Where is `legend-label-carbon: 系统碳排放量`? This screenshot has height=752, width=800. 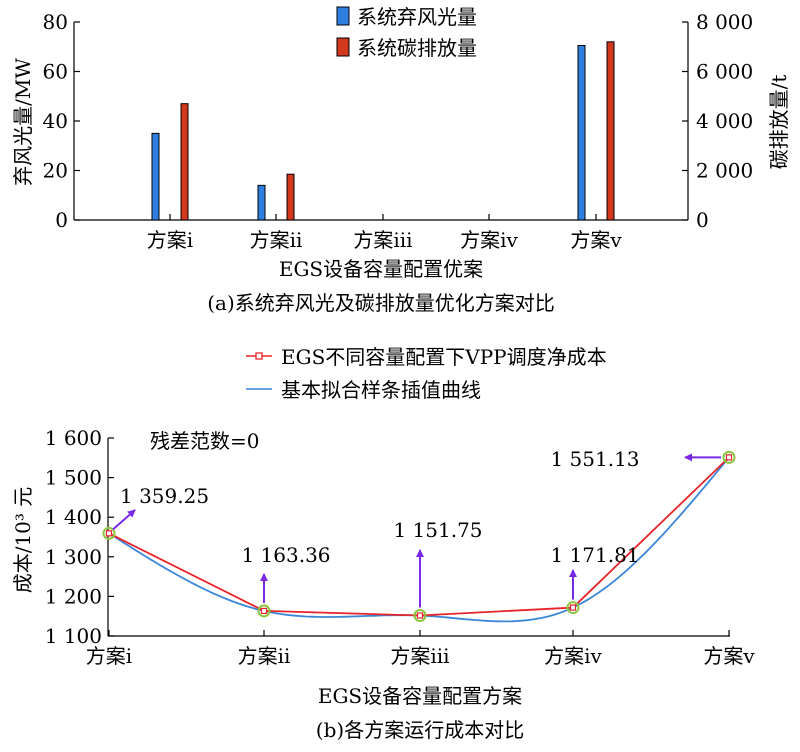 legend-label-carbon: 系统碳排放量 is located at coordinates (417, 48).